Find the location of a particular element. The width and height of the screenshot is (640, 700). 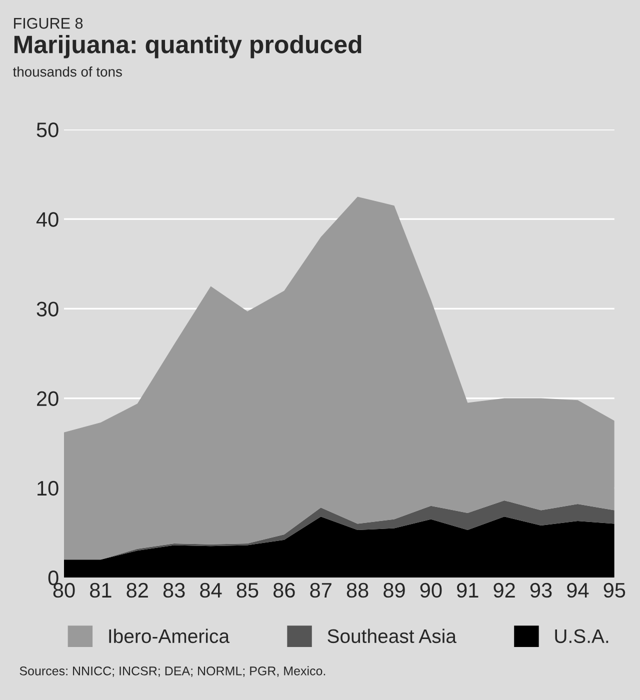

x-tick-label: 86 is located at coordinates (284, 590).